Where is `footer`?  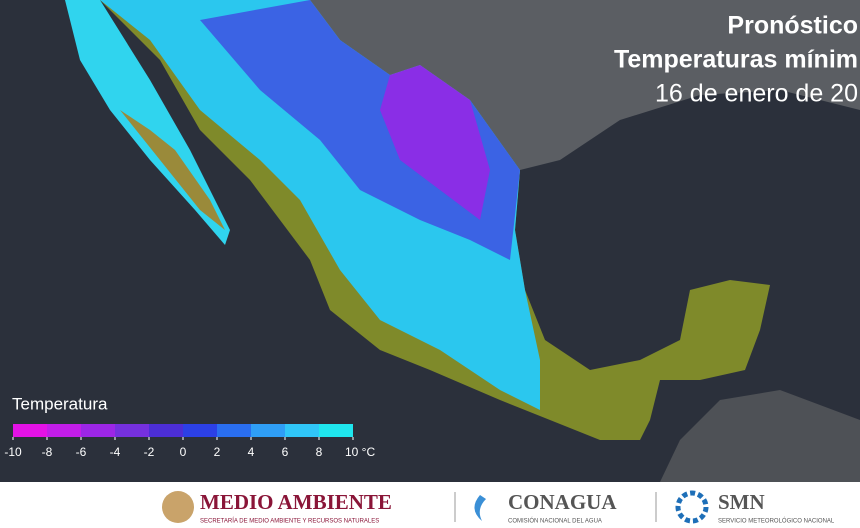 footer is located at coordinates (430, 505).